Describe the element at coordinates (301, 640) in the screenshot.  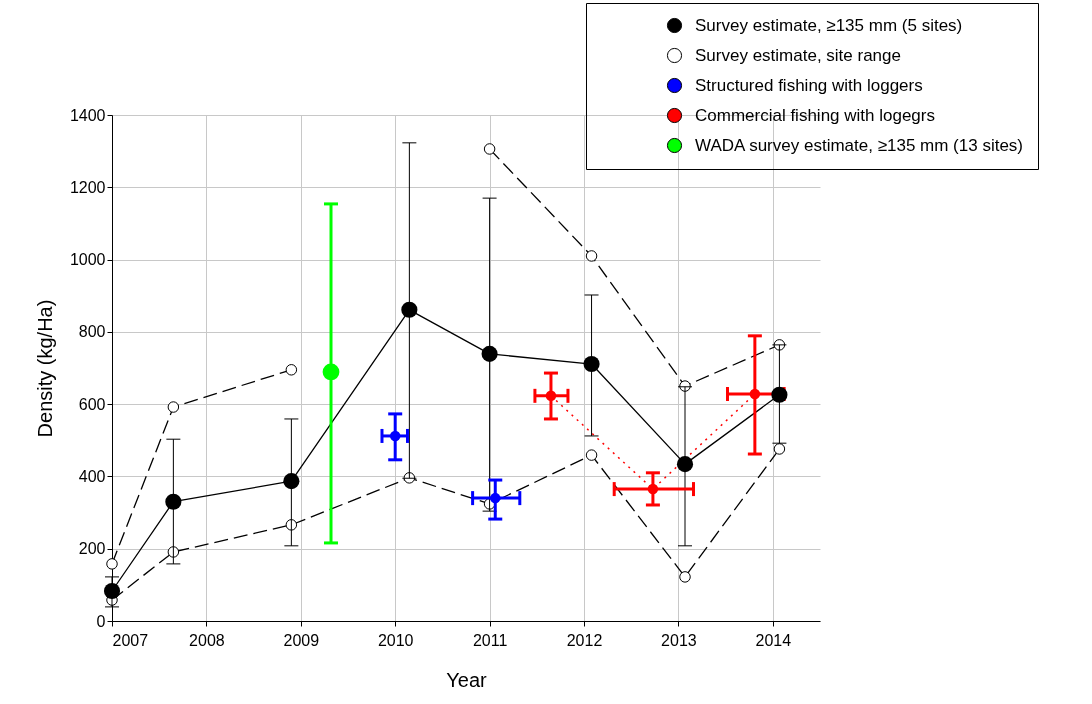
I see `x-tick-label: 2009` at that location.